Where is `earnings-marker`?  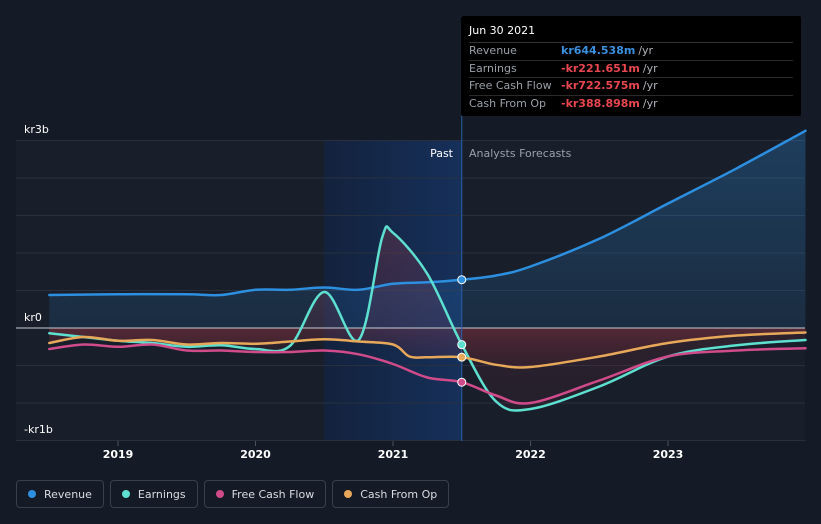 earnings-marker is located at coordinates (462, 345).